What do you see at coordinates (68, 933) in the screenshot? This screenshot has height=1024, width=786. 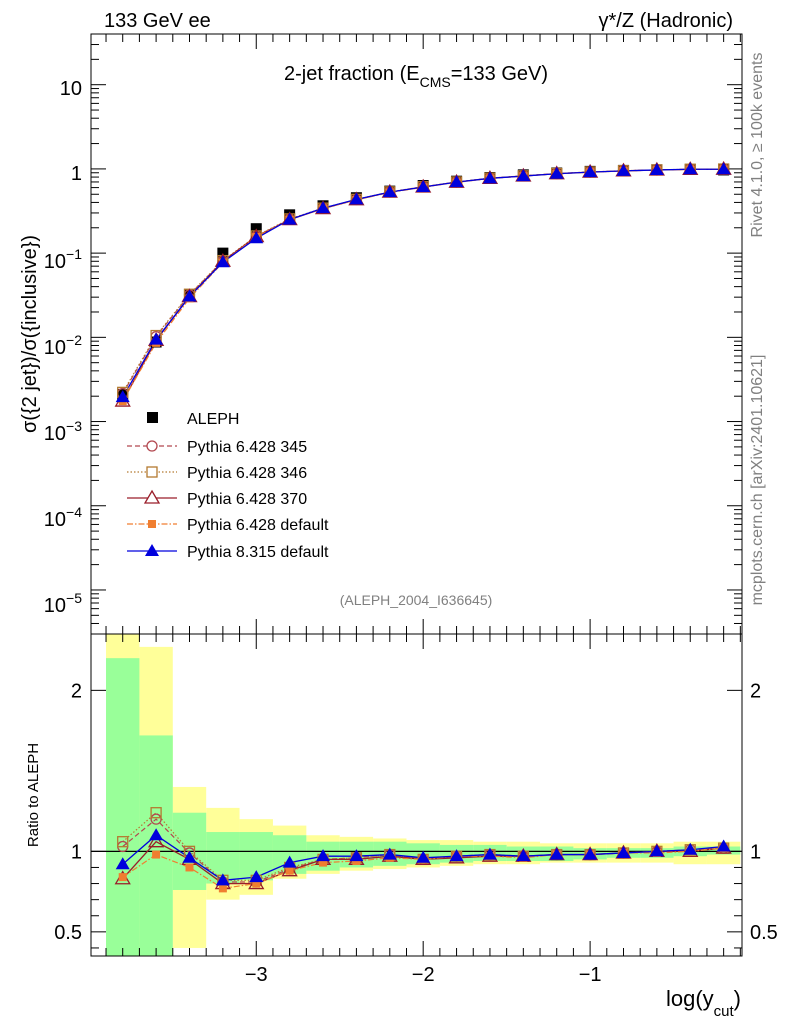 I see `ratio-ytick-label: 0.5` at bounding box center [68, 933].